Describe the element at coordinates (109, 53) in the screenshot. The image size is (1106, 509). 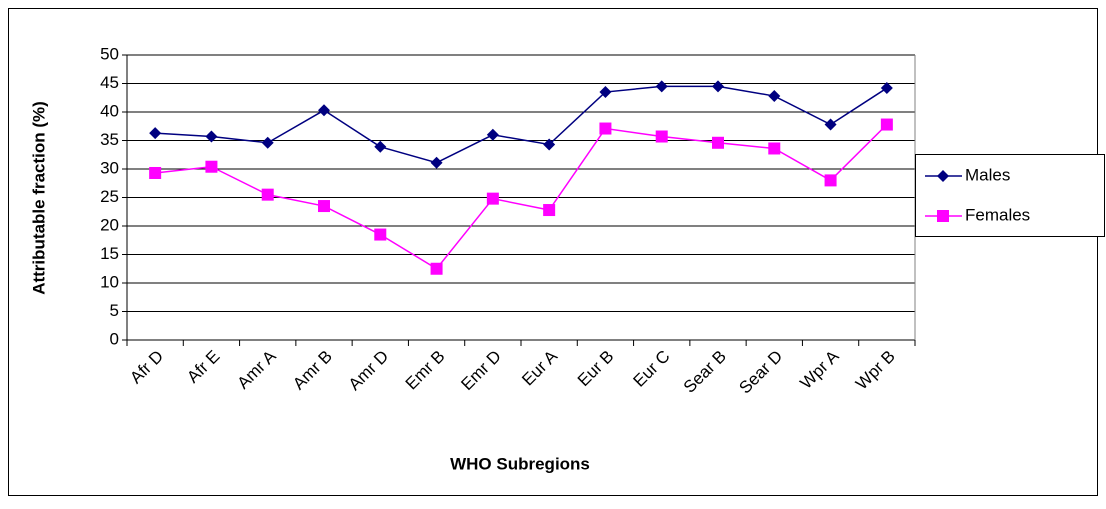
I see `y-tick-label: 50` at that location.